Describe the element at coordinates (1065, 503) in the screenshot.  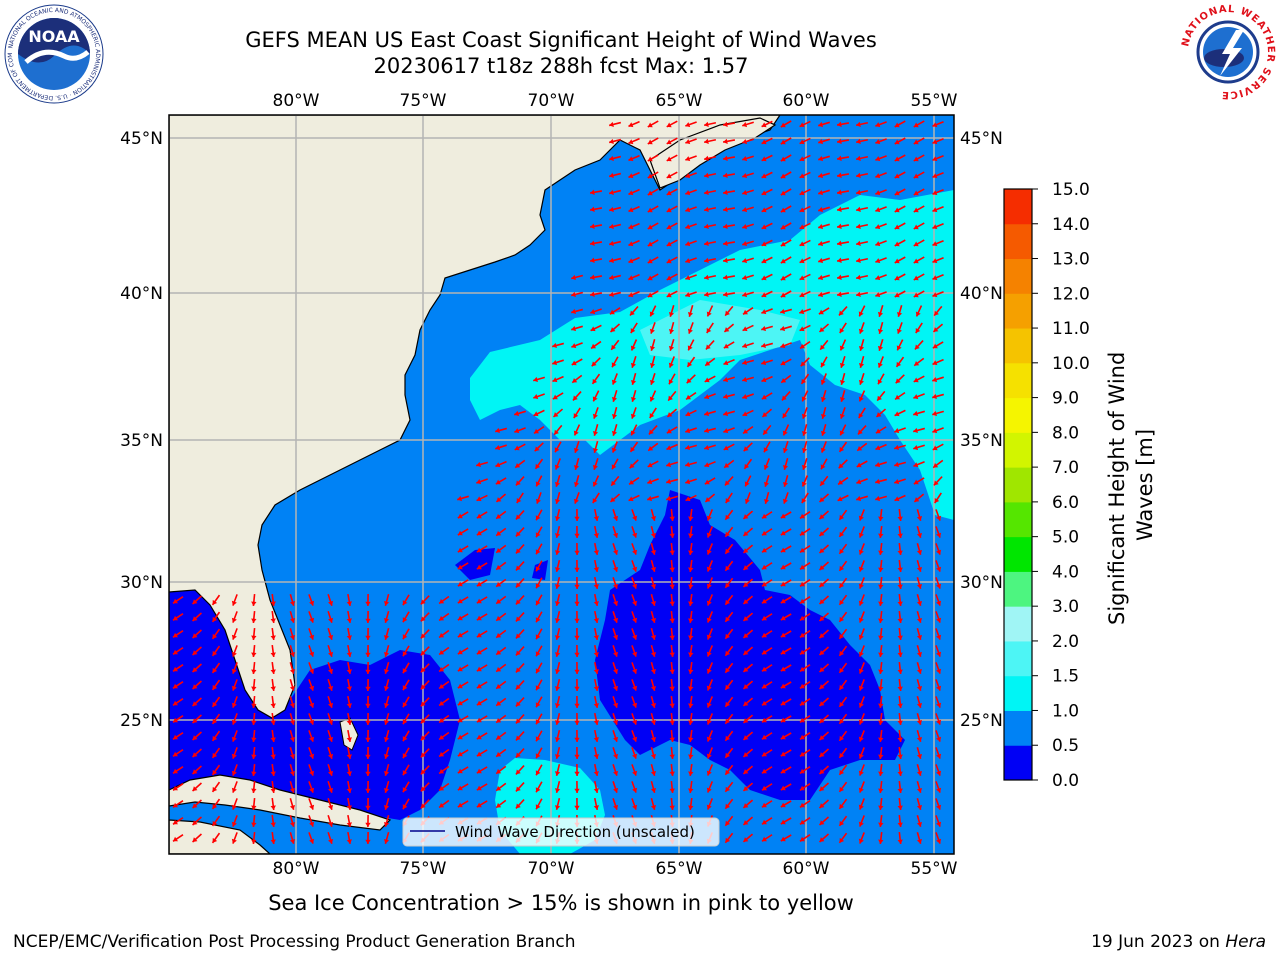
I see `colorbar-tick-label: 6.0` at that location.